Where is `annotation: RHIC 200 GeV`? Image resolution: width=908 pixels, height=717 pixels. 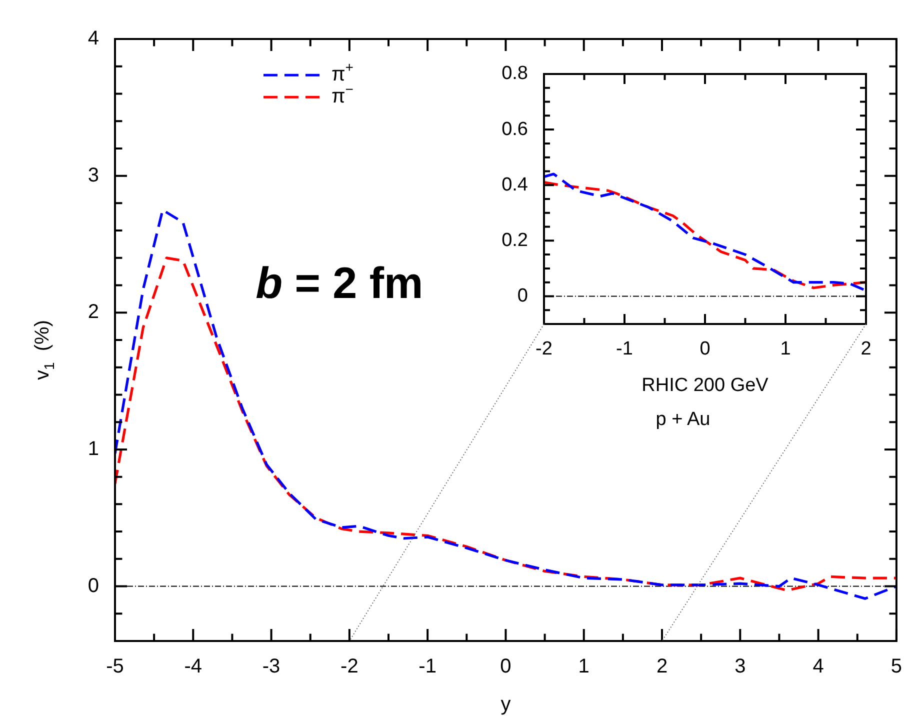 annotation: RHIC 200 GeV is located at coordinates (705, 385).